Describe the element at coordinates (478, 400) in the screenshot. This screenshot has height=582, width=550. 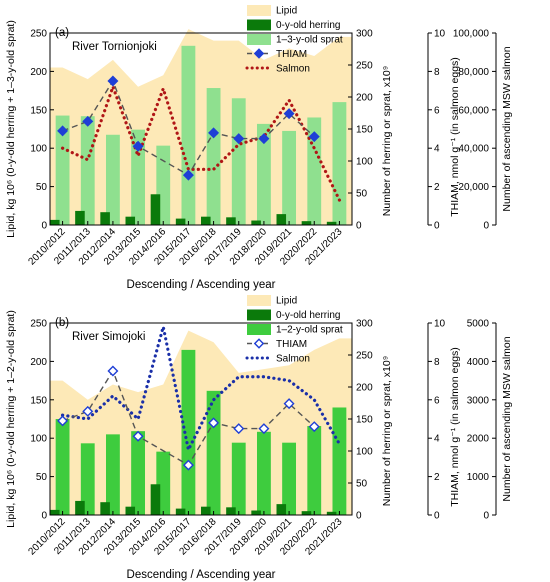
I see `salmon-axis-tick-label: 3000` at that location.